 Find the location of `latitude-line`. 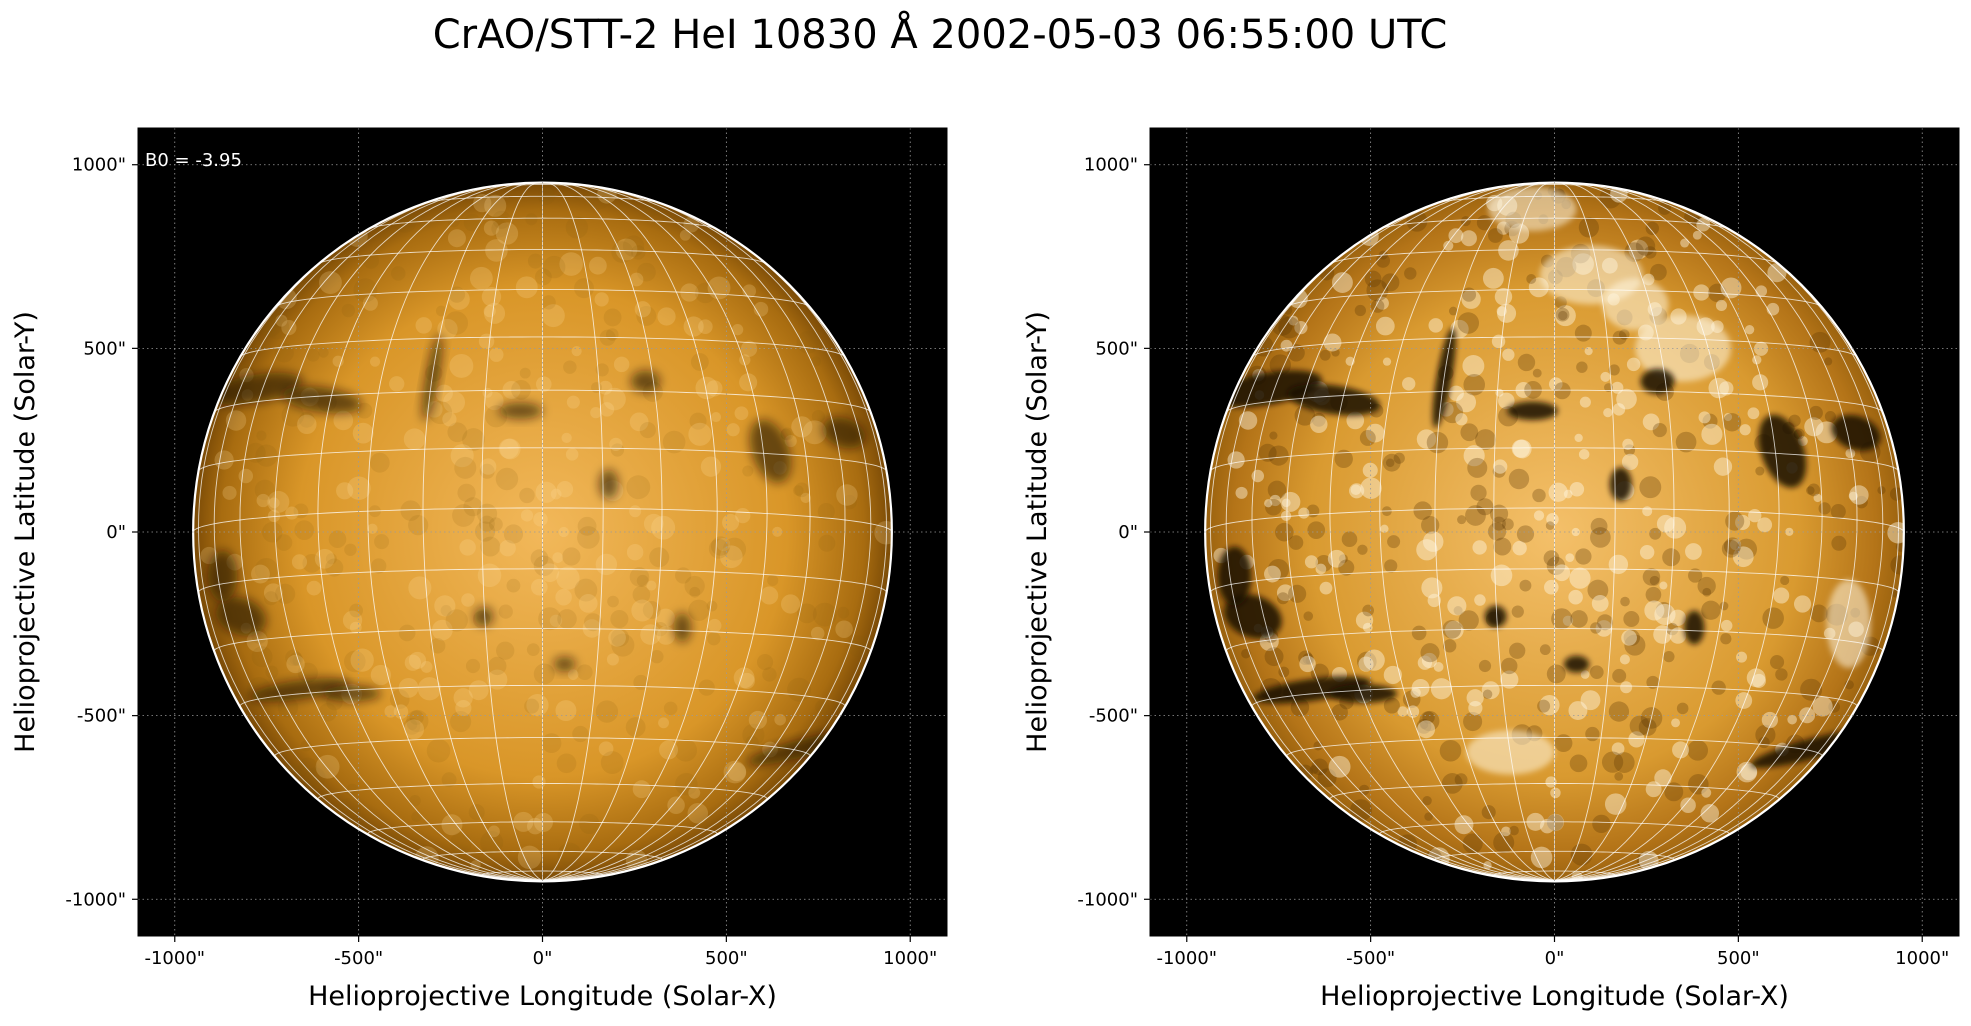

latitude-line is located at coordinates (1554, 695).